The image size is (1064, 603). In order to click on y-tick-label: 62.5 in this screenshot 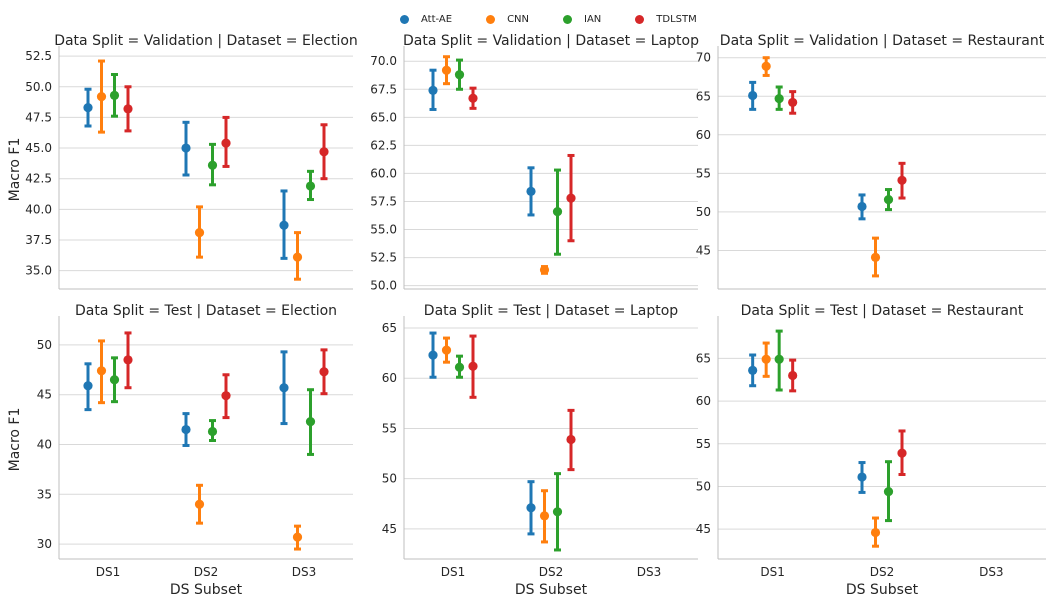, I will do `click(383, 145)`.